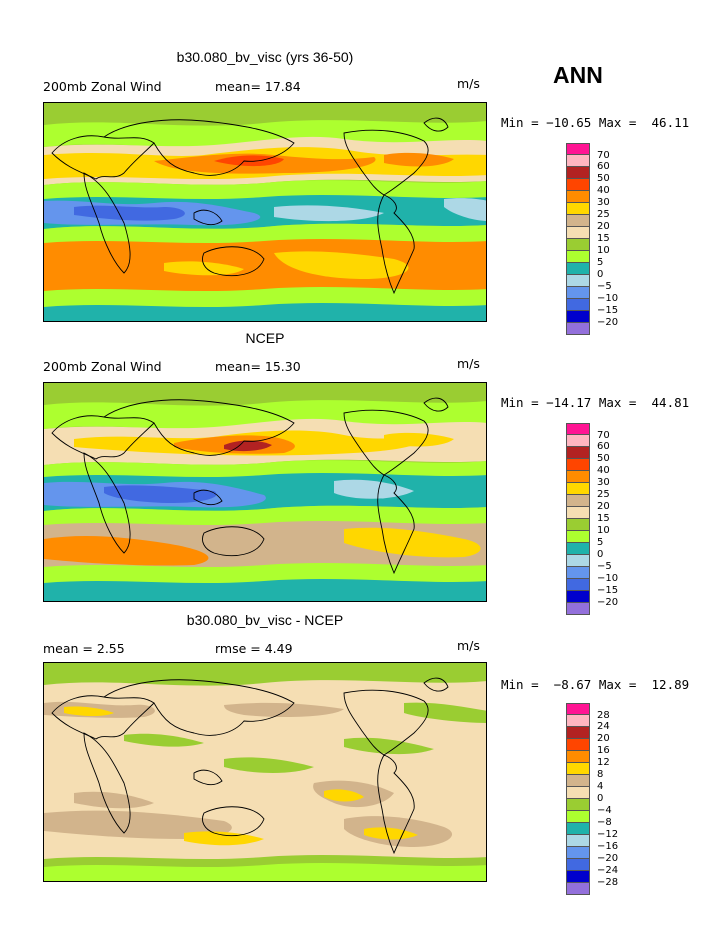 The image size is (723, 935). Describe the element at coordinates (588, 712) in the screenshot. I see `legend-swatch: 28` at that location.